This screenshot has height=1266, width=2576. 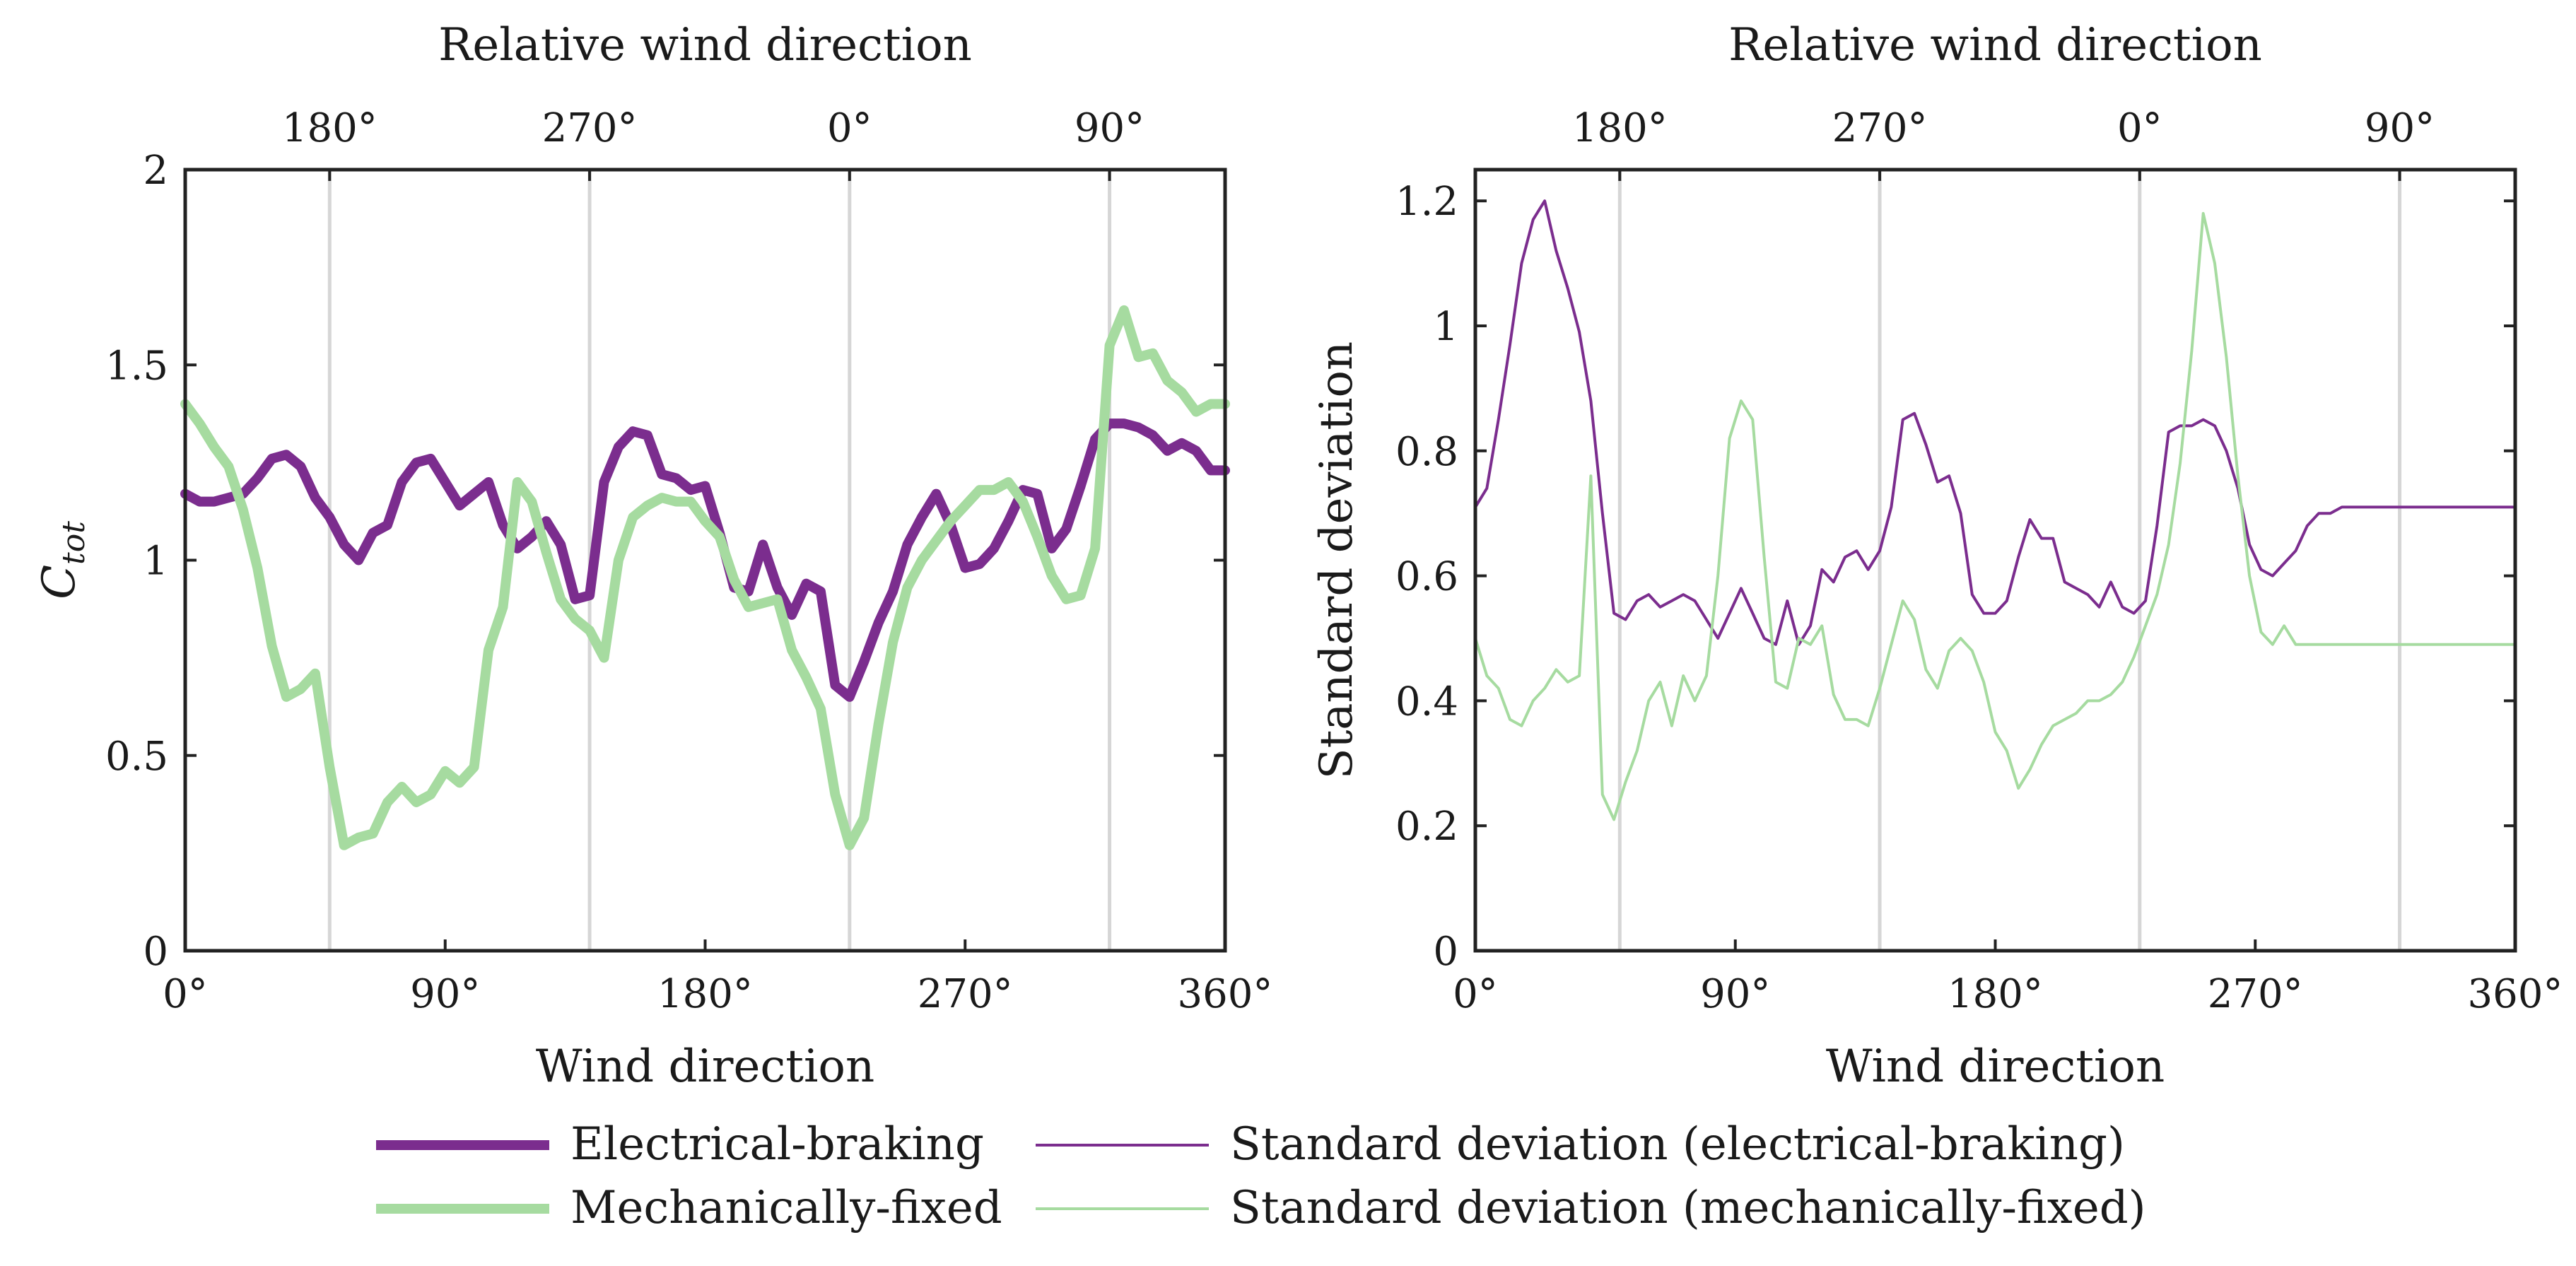 I want to click on y-tick-label: 2, so click(x=155, y=171).